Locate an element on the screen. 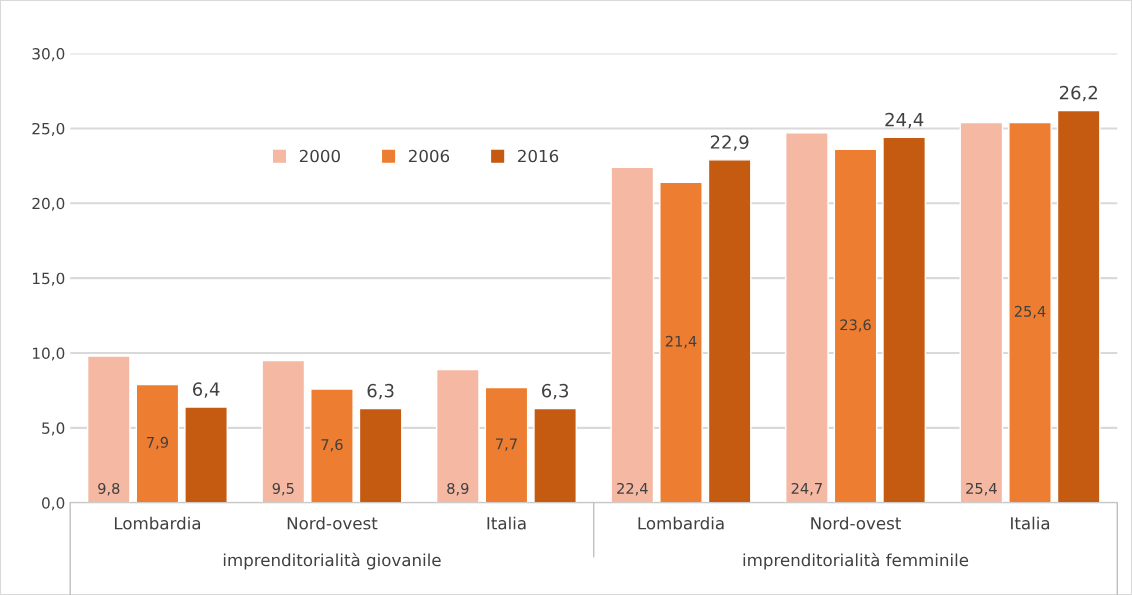 The height and width of the screenshot is (595, 1132). data-label: 23,6 is located at coordinates (855, 325).